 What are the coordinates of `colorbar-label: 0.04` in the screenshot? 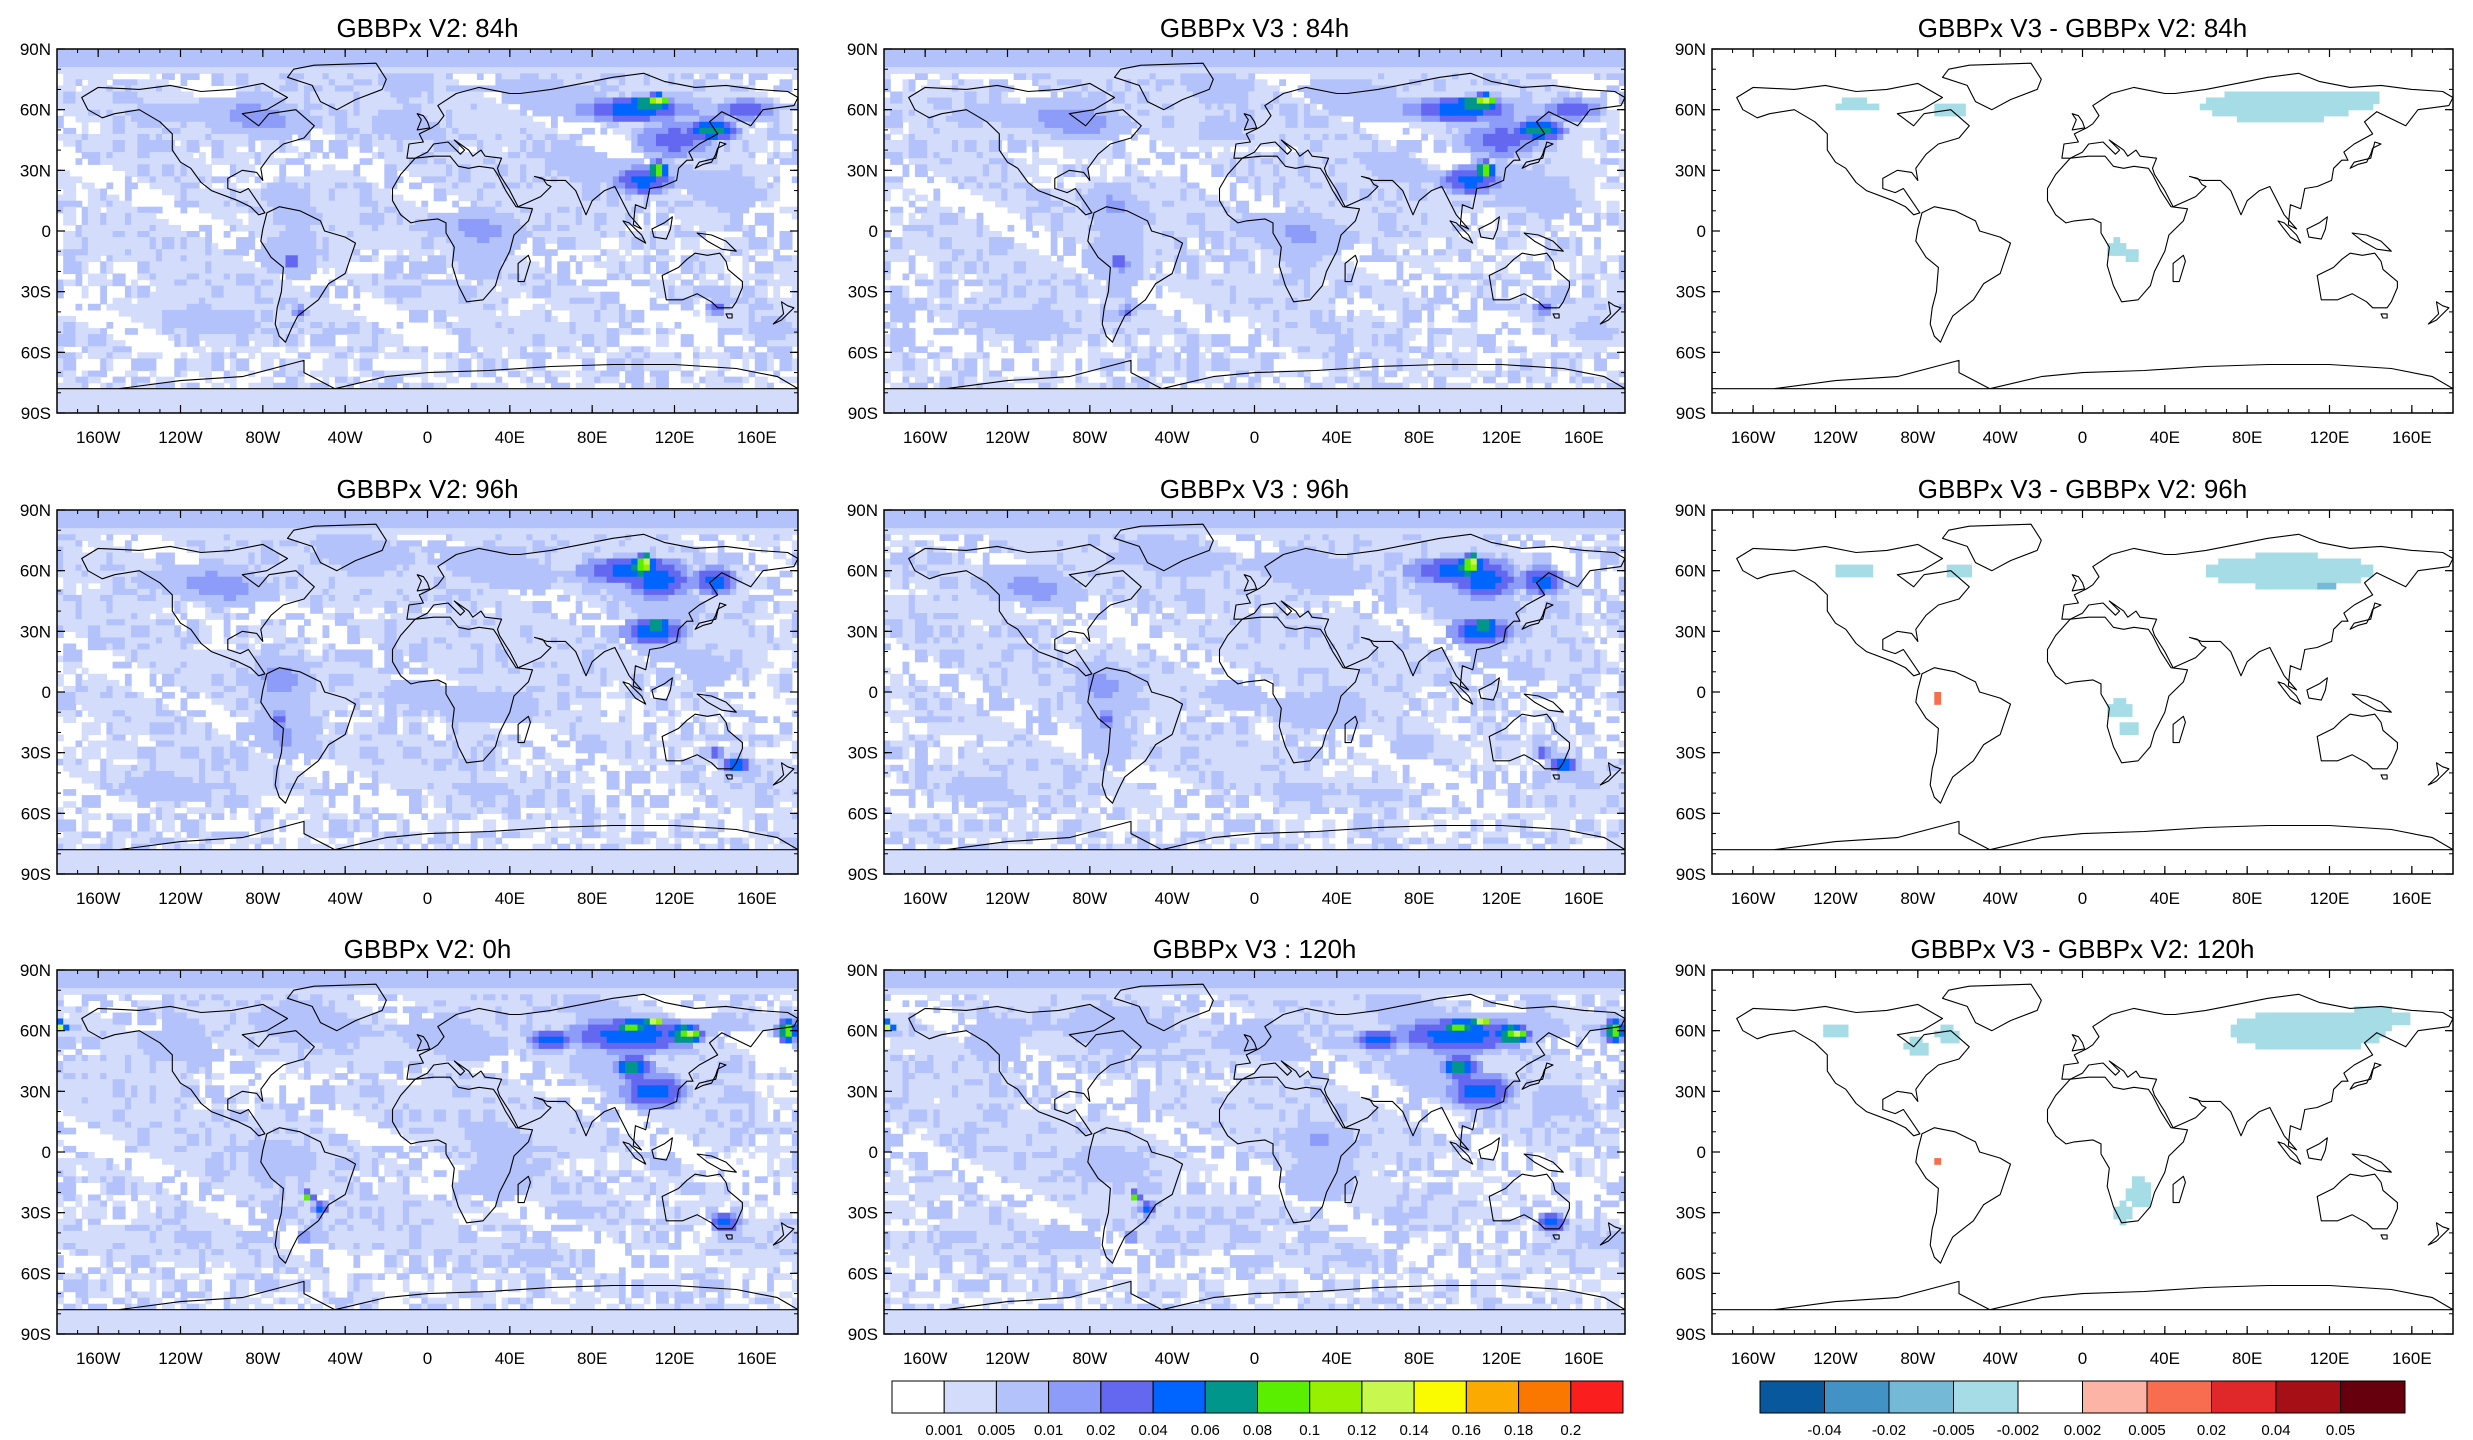 It's located at (1152, 1430).